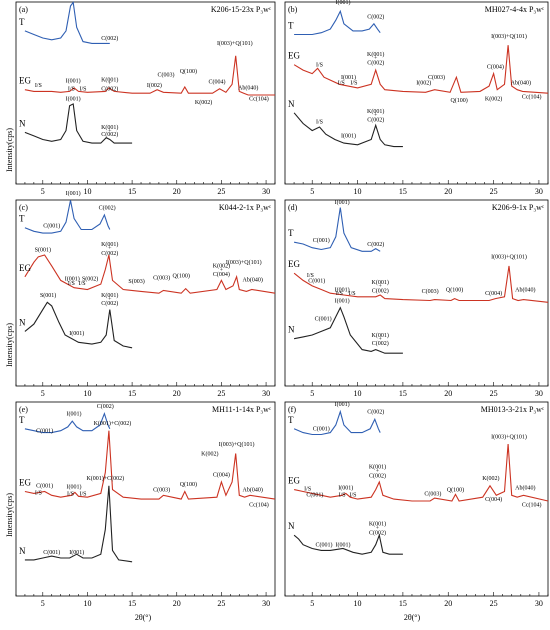  What do you see at coordinates (512, 409) in the screenshot?
I see `panel-sample-id: MH013-3-21x P₃wᶜ` at bounding box center [512, 409].